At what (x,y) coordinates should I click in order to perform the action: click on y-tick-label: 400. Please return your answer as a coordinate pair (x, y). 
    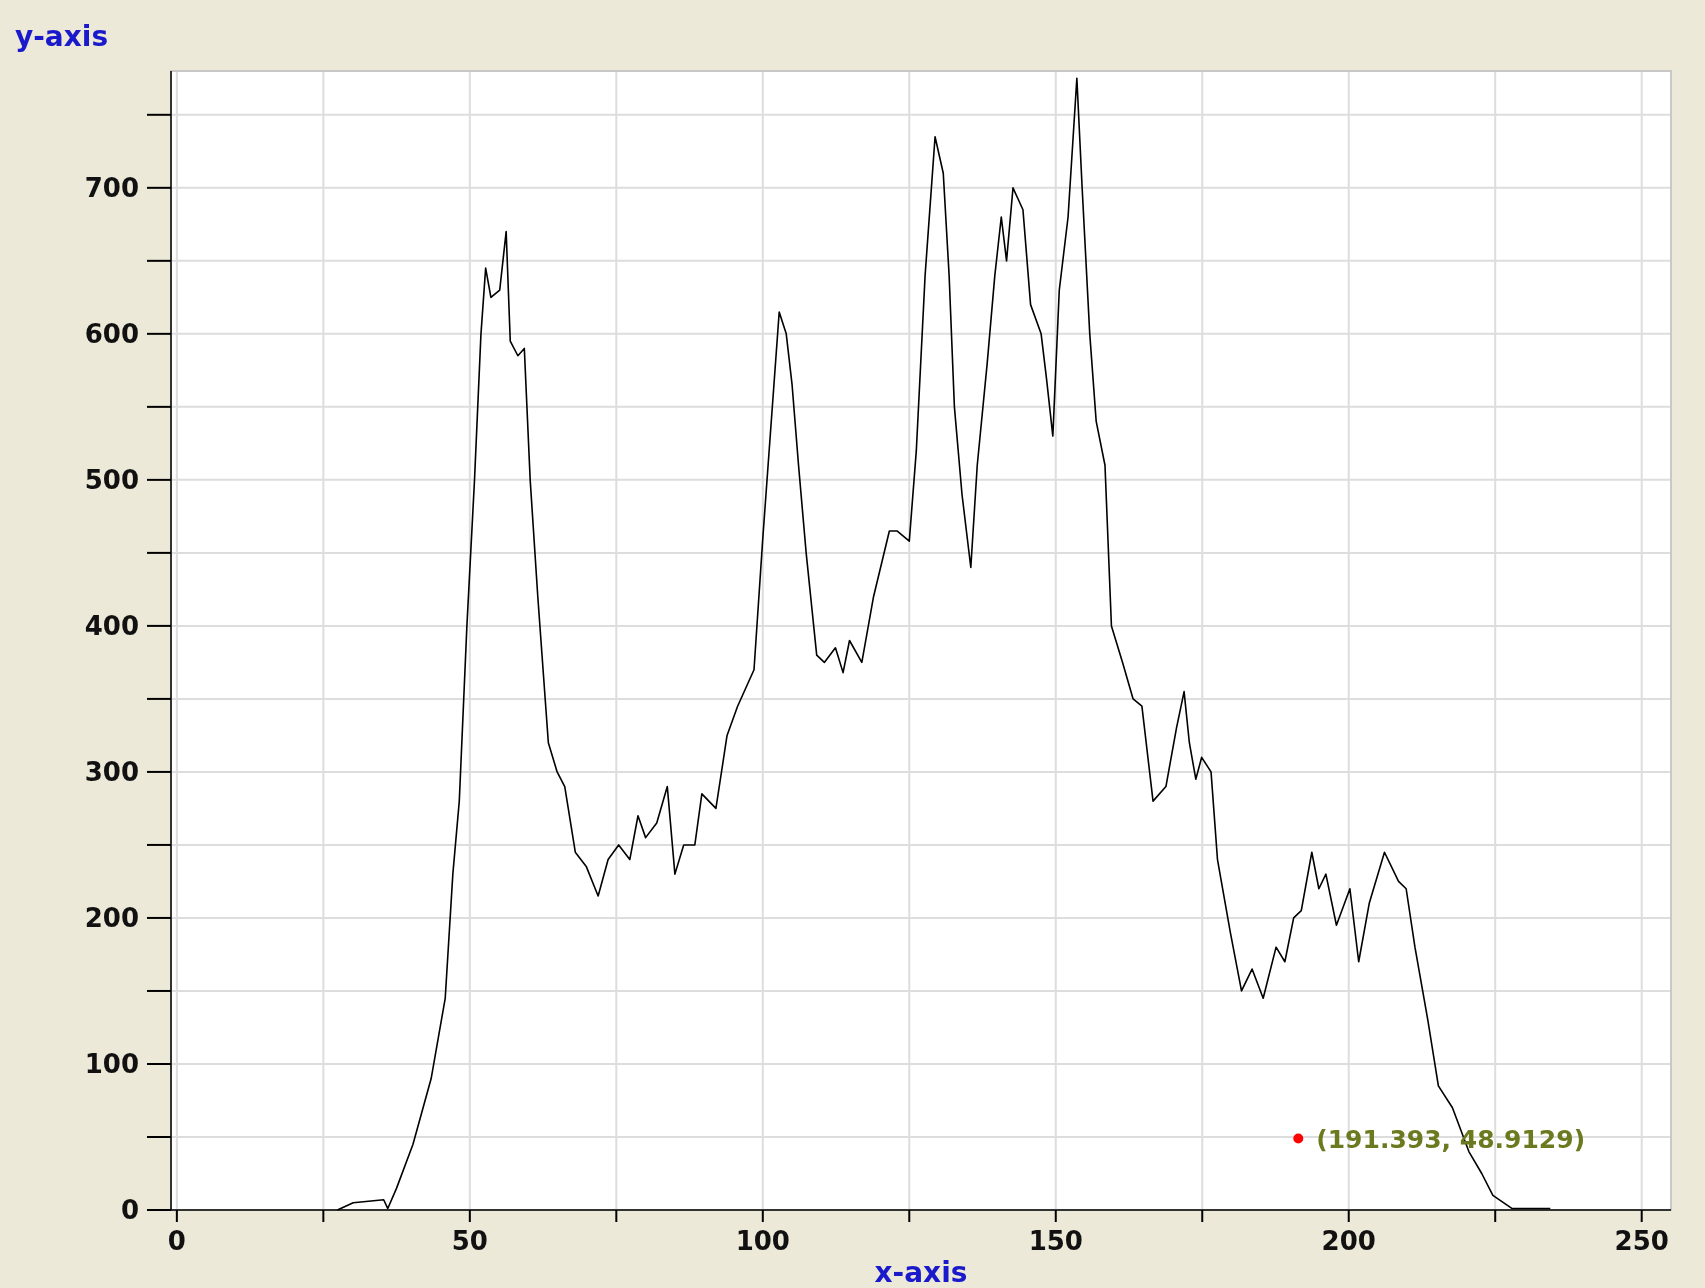
    Looking at the image, I should click on (111, 625).